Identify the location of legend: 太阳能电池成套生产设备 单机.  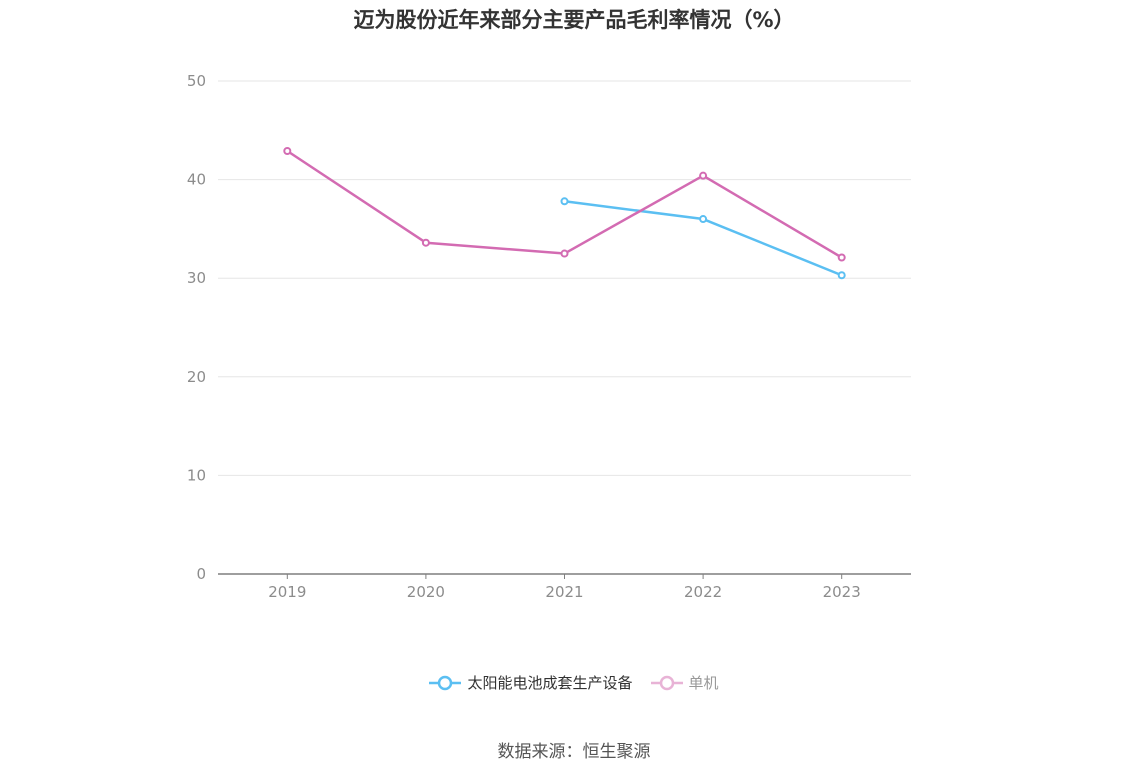
(574, 682).